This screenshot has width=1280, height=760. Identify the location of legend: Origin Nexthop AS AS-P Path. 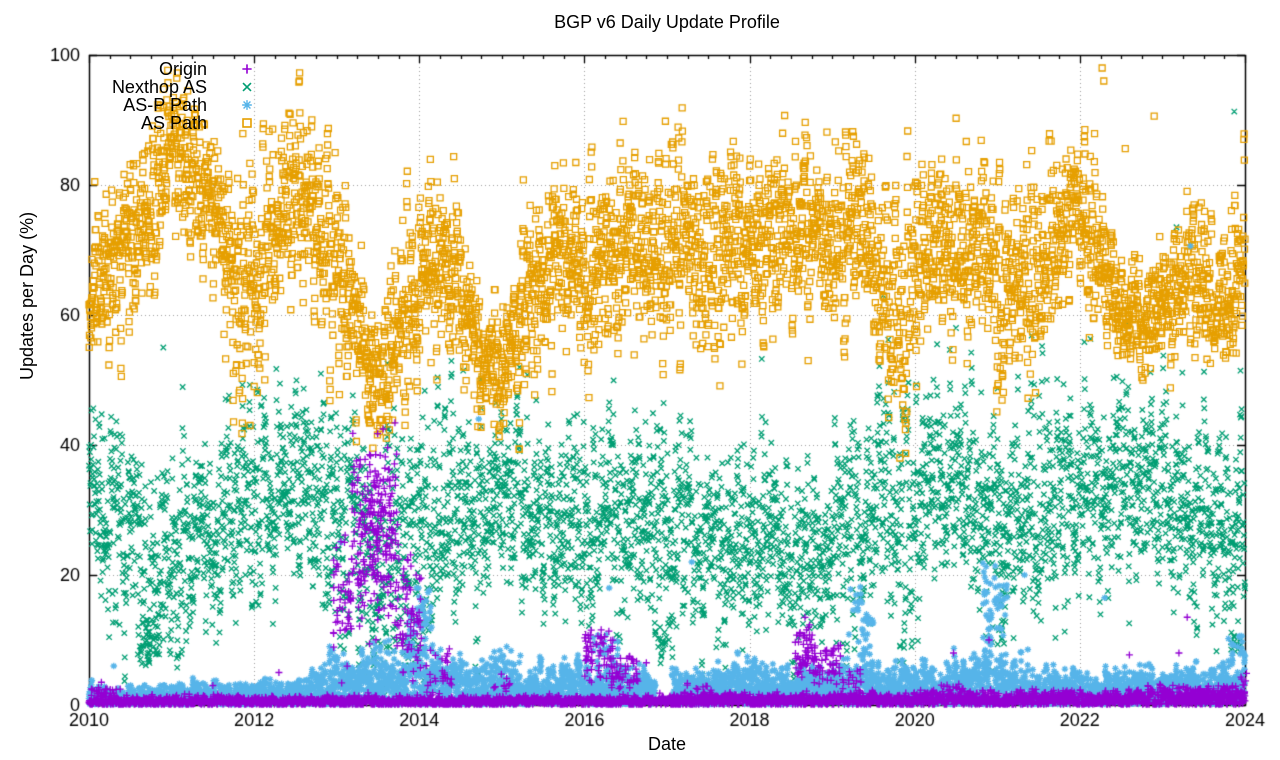
(130, 96).